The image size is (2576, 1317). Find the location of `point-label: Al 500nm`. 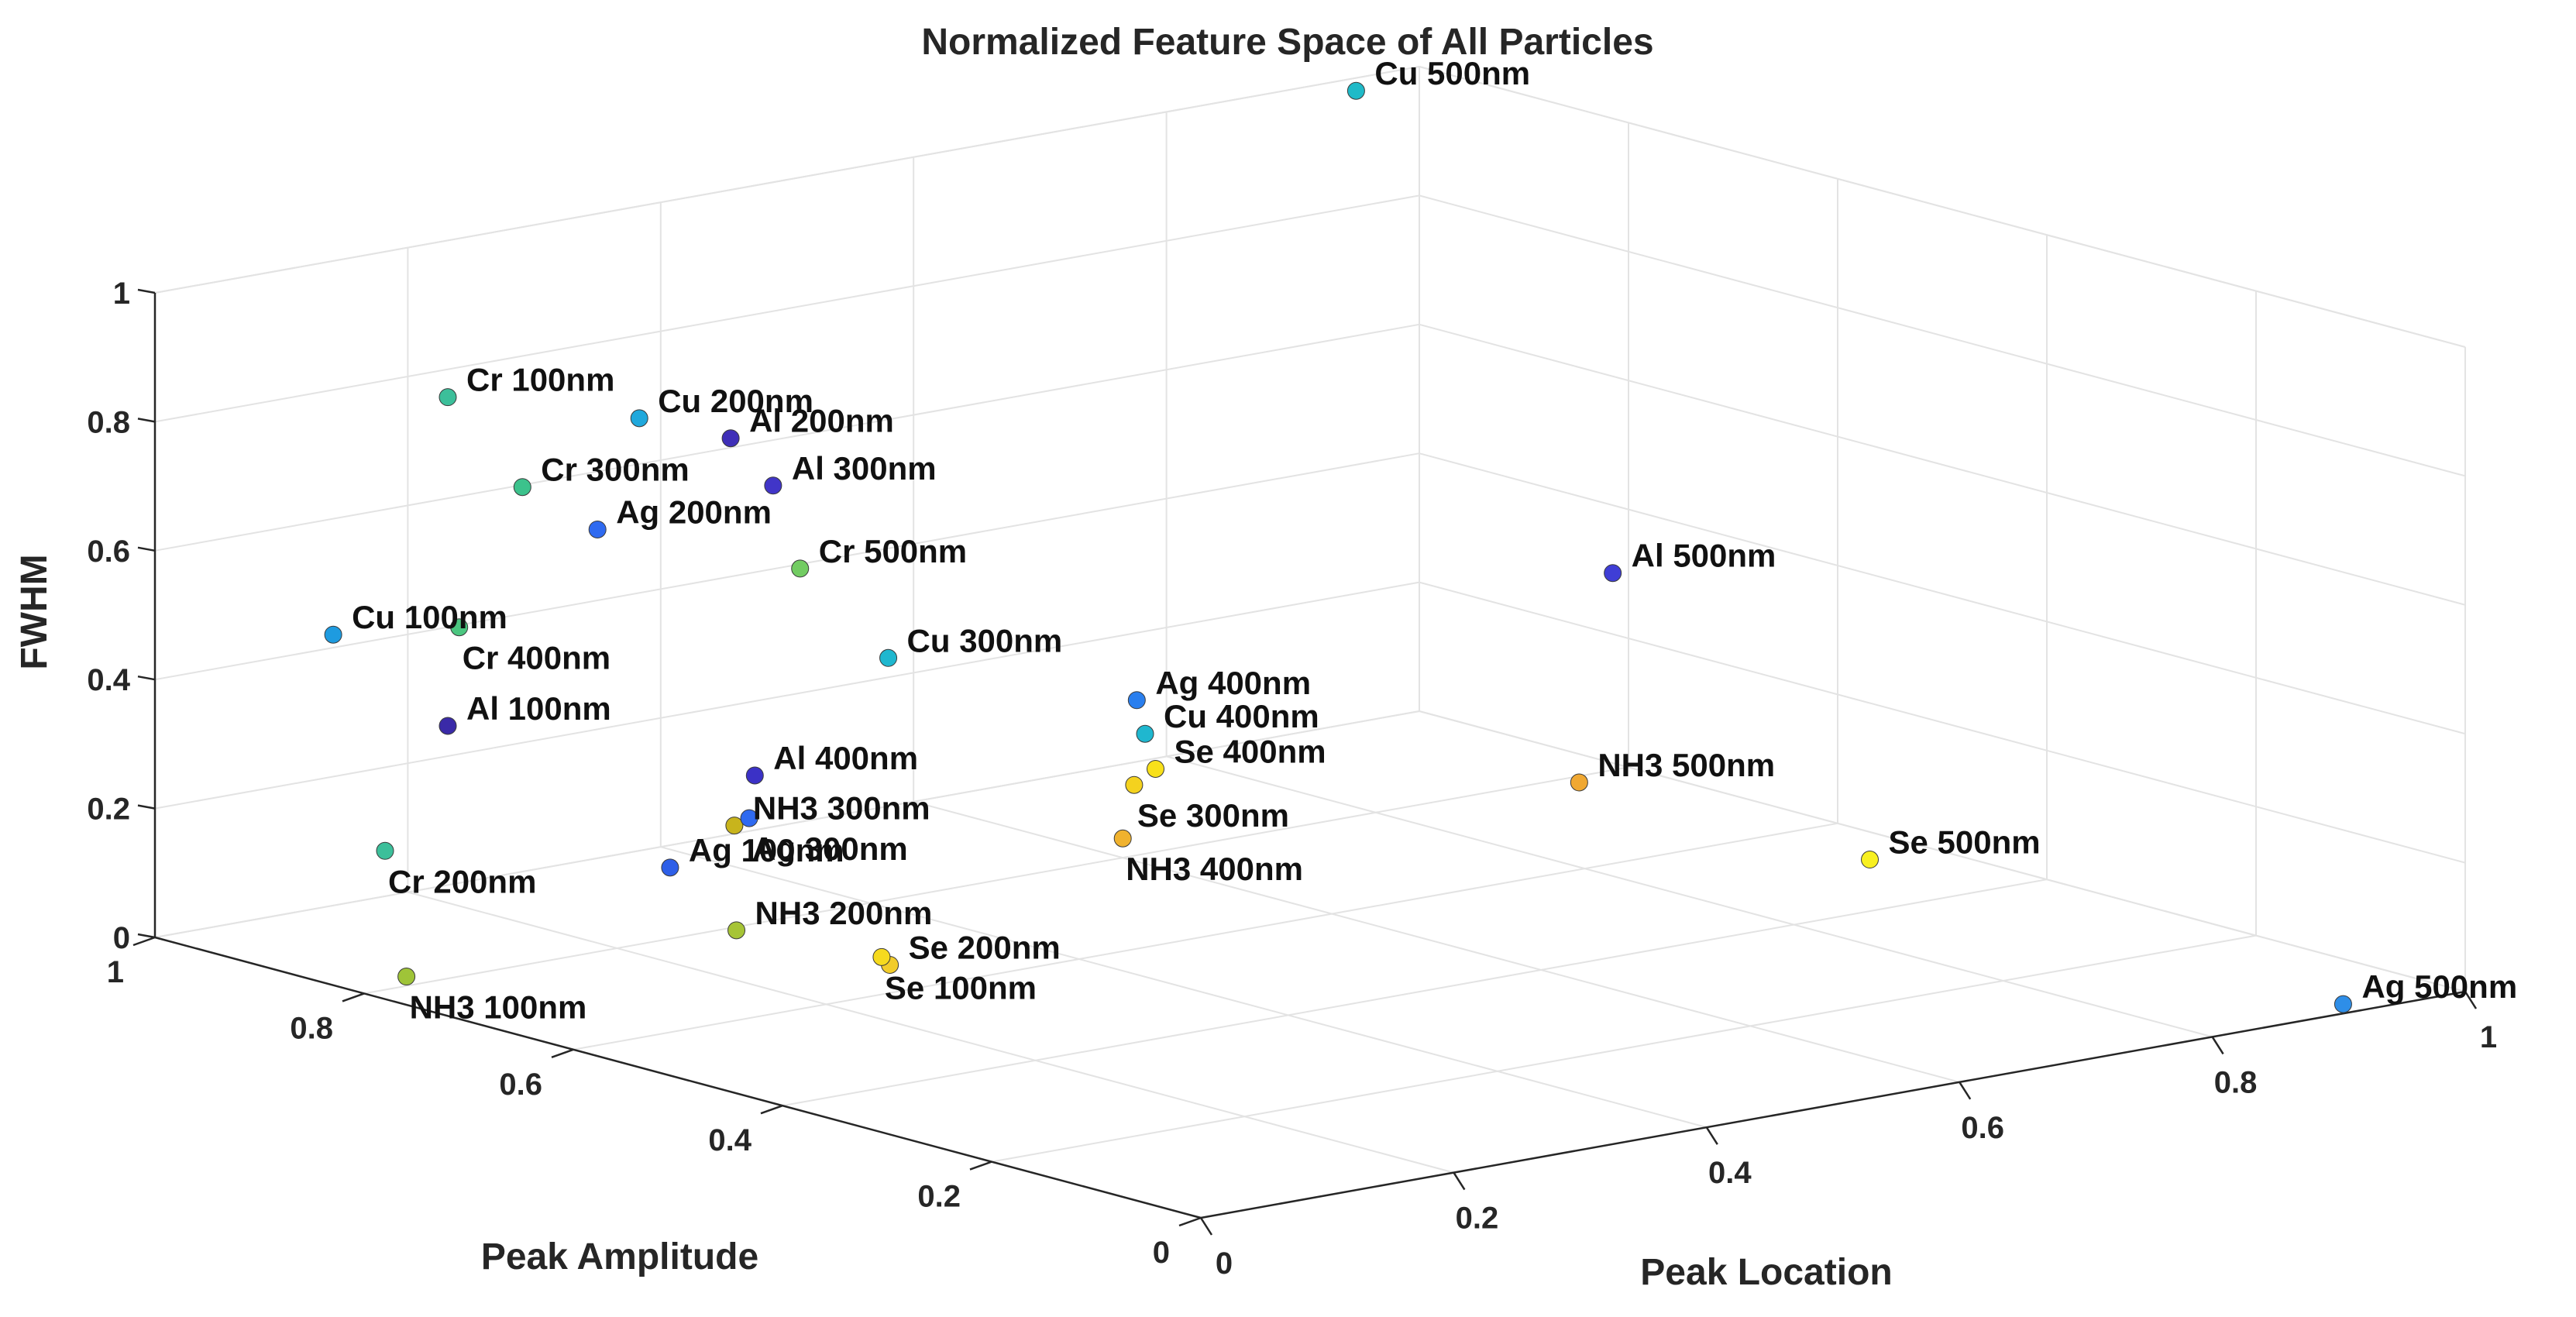

point-label: Al 500nm is located at coordinates (1704, 556).